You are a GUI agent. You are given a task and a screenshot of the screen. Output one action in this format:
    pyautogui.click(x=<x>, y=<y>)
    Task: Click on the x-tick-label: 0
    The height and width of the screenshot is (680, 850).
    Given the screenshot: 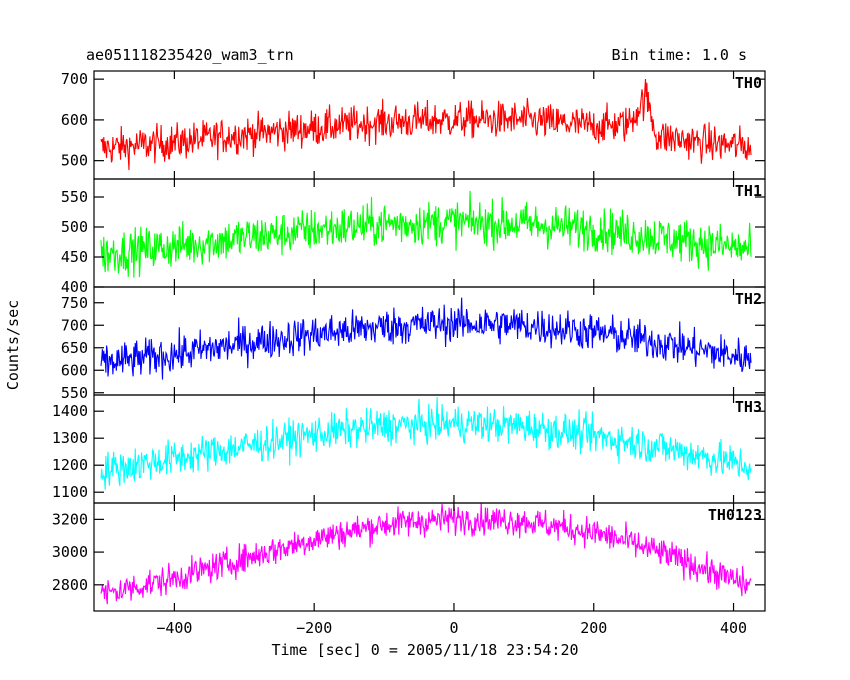 What is the action you would take?
    pyautogui.click(x=453, y=628)
    